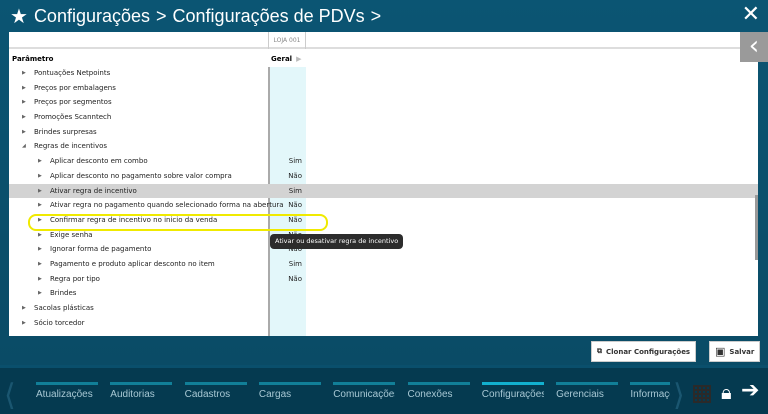 The image size is (768, 414). I want to click on nav-label: Atualizações, so click(64, 394).